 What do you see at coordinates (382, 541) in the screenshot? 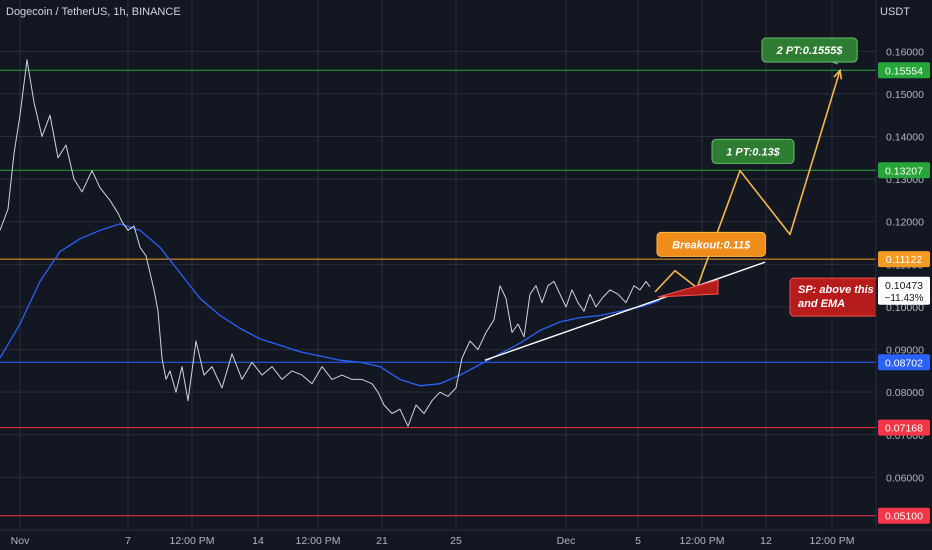
I see `x-tick-label-5: 21` at bounding box center [382, 541].